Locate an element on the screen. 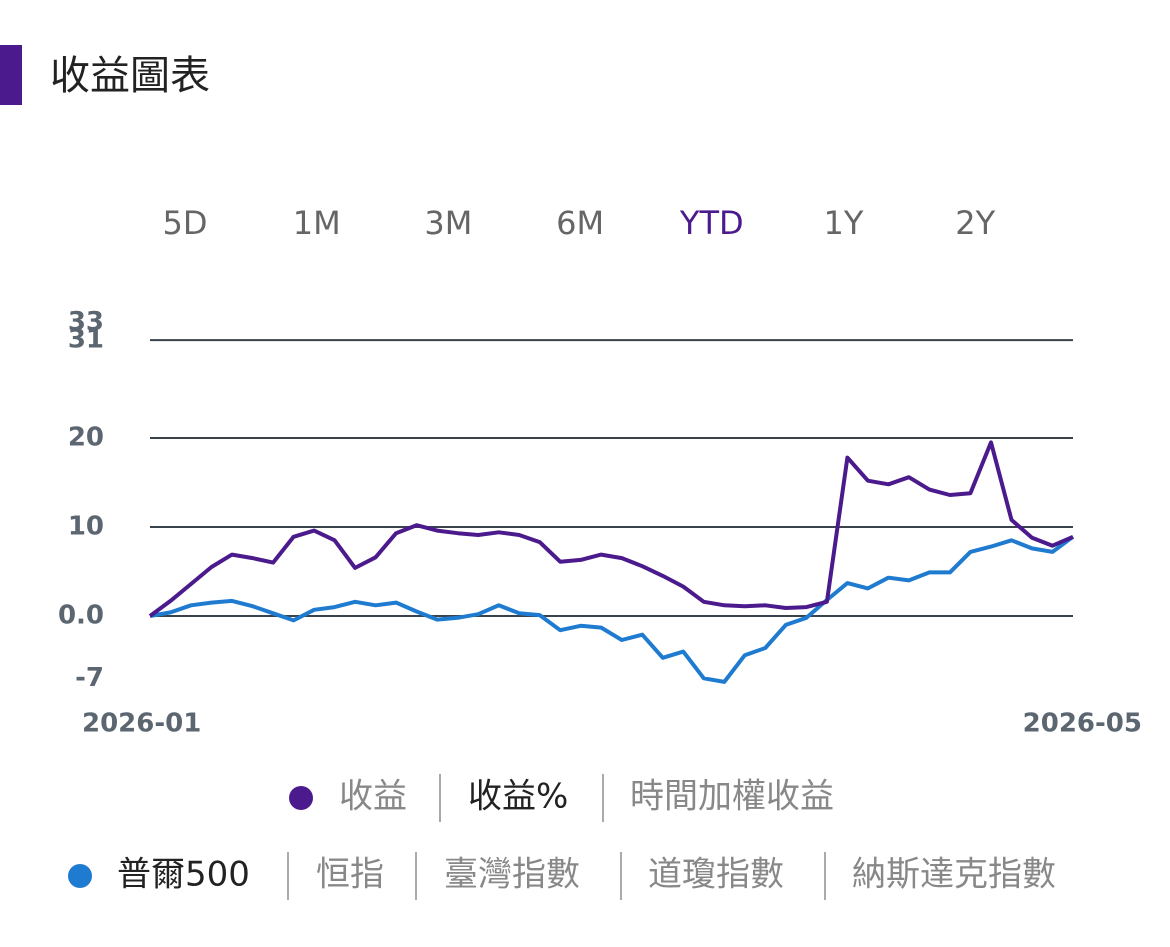 The image size is (1170, 947). option-tab: 臺灣指數 is located at coordinates (512, 875).